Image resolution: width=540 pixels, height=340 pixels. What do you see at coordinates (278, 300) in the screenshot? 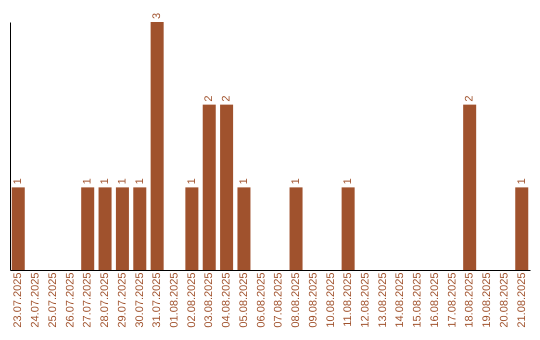
I see `x-tick-label: 07.08.2025` at bounding box center [278, 300].